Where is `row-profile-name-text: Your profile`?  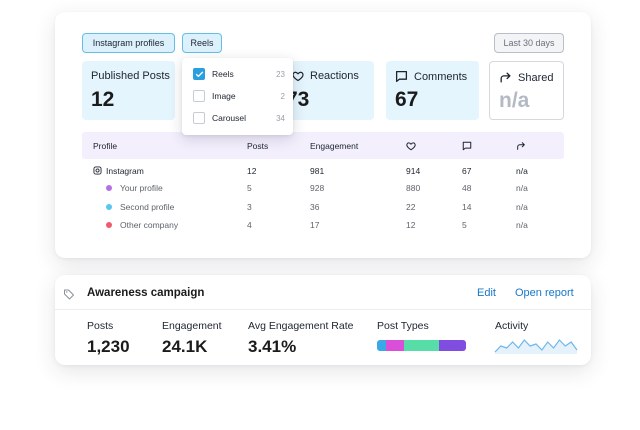 row-profile-name-text: Your profile is located at coordinates (141, 188).